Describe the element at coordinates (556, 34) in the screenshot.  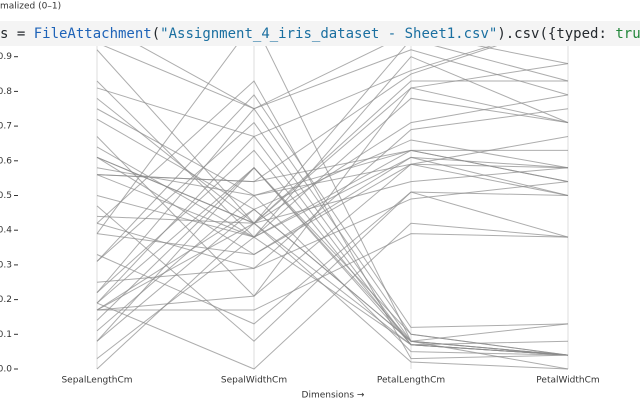
I see `code-token: ).csv({typed:` at that location.